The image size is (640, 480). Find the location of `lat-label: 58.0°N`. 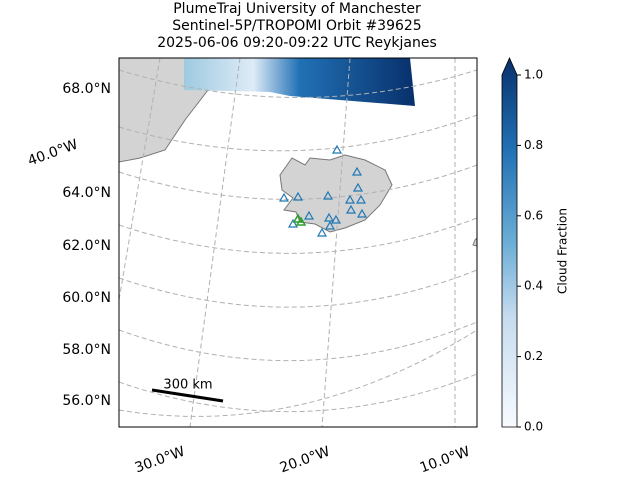

lat-label: 58.0°N is located at coordinates (86, 350).